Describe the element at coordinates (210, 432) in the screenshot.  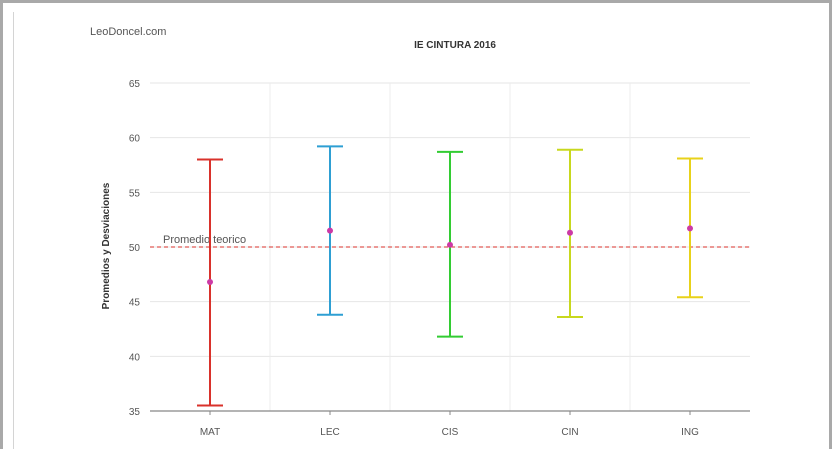
I see `x-tick-label-mat: MAT` at that location.